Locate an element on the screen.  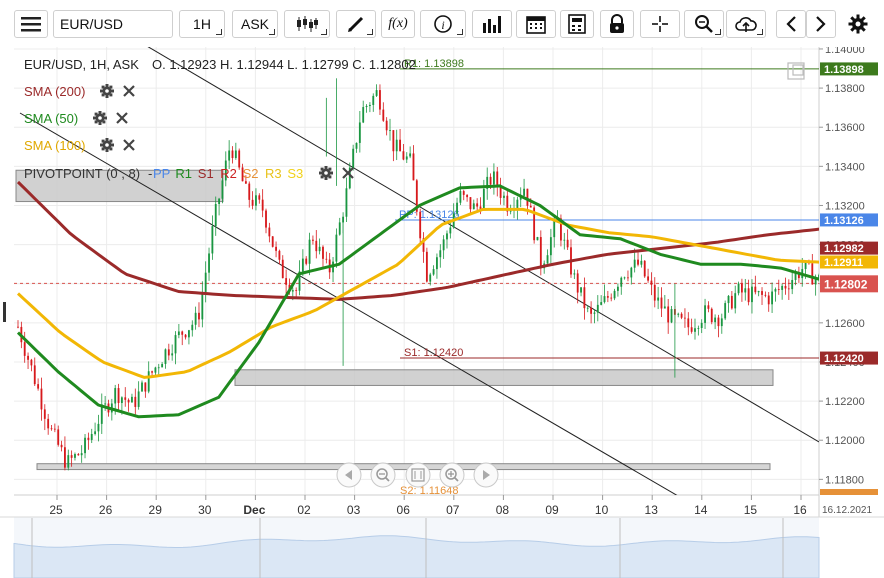
calculator-icon is located at coordinates (577, 24).